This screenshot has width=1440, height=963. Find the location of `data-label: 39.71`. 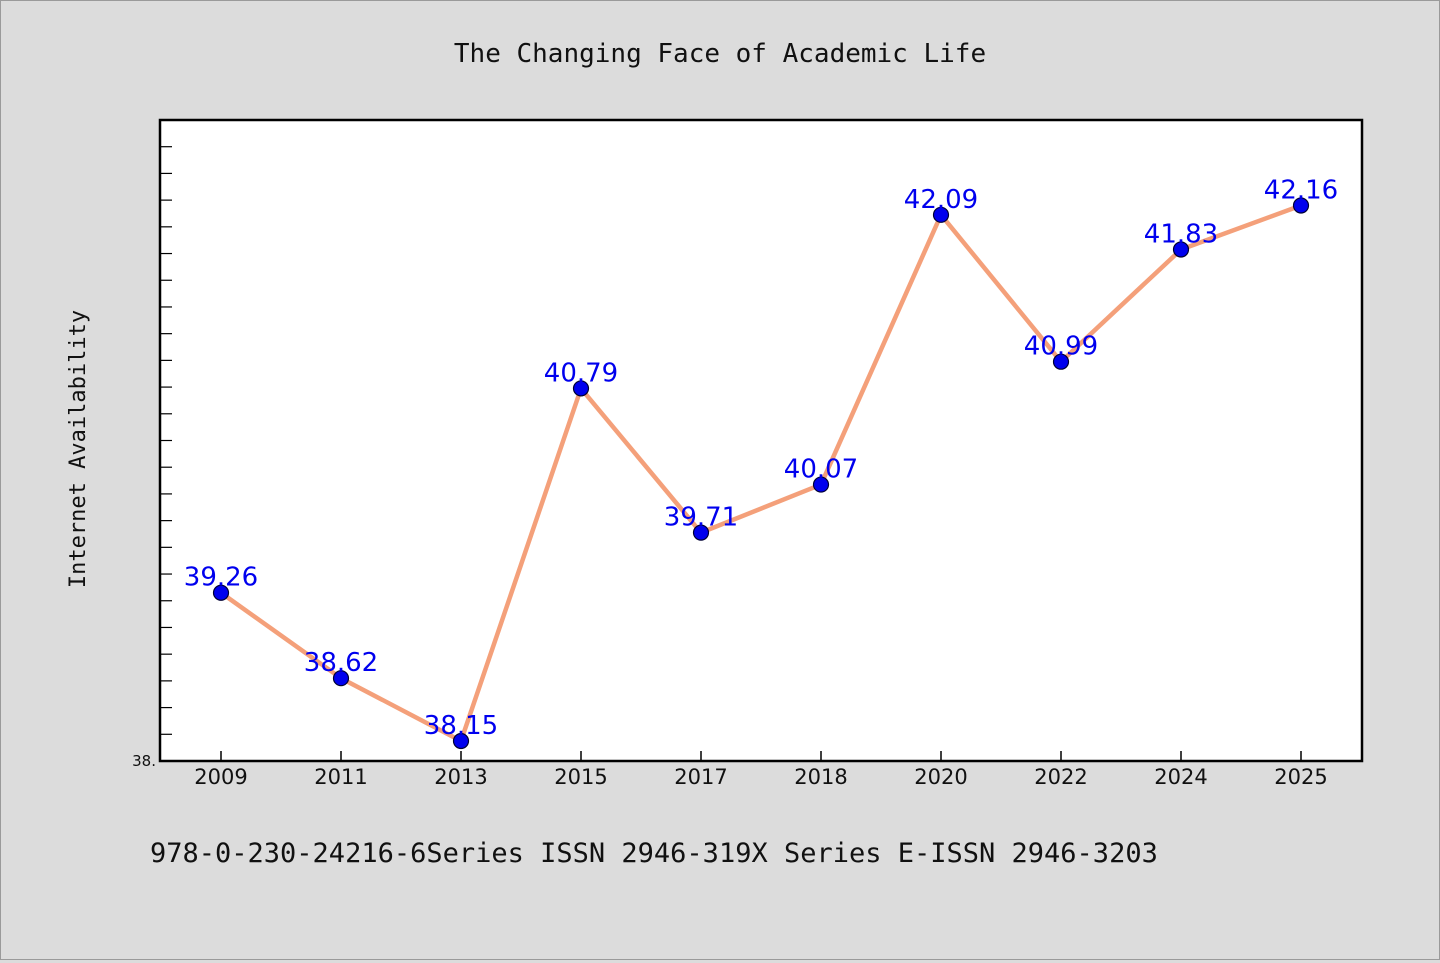

data-label: 39.71 is located at coordinates (701, 518).